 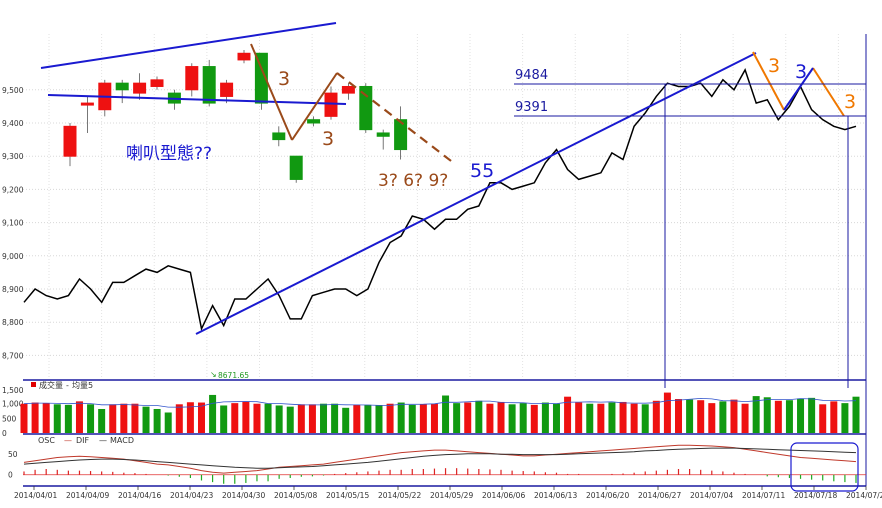 What do you see at coordinates (103, 440) in the screenshot?
I see `macd-legend-sep: —` at bounding box center [103, 440].